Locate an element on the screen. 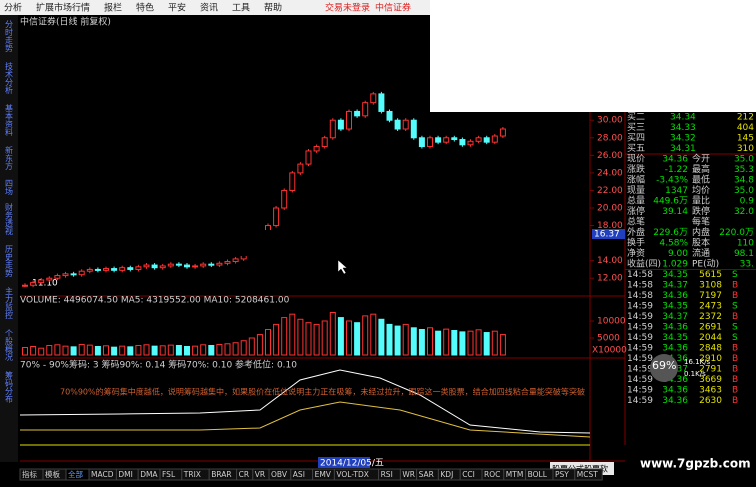  stat-value: 1.029 is located at coordinates (675, 265).